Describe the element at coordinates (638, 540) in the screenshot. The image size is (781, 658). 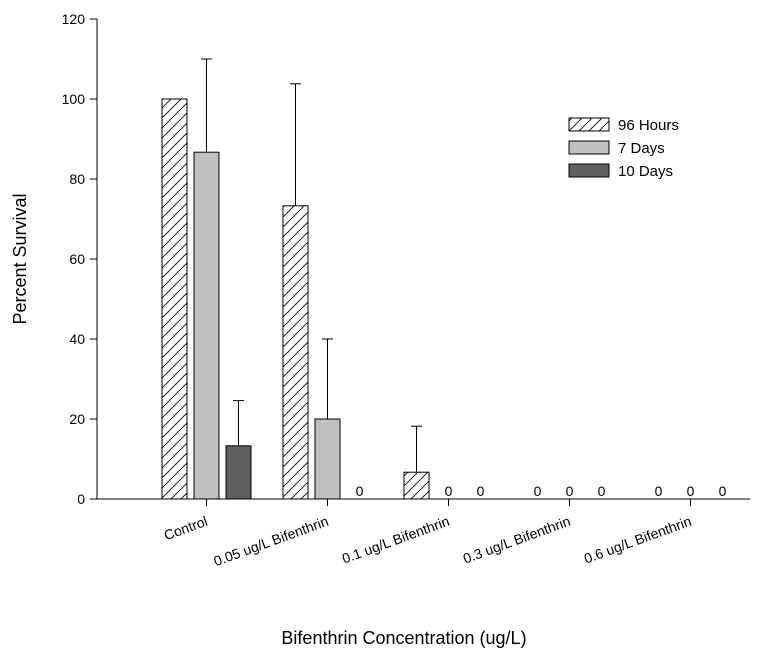
I see `x-tick-label: 0.6 ug/L Bifenthrin` at that location.